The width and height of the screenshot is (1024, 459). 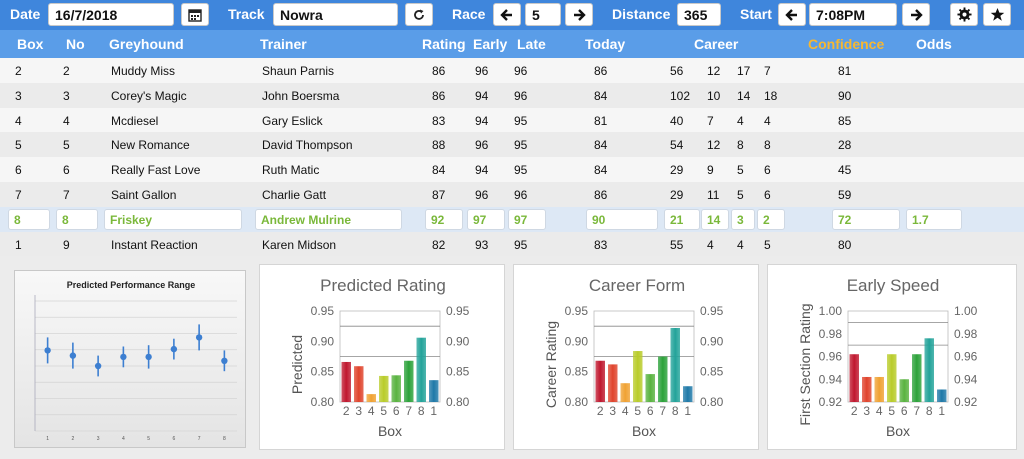 What do you see at coordinates (601, 194) in the screenshot?
I see `cell-today: 86` at bounding box center [601, 194].